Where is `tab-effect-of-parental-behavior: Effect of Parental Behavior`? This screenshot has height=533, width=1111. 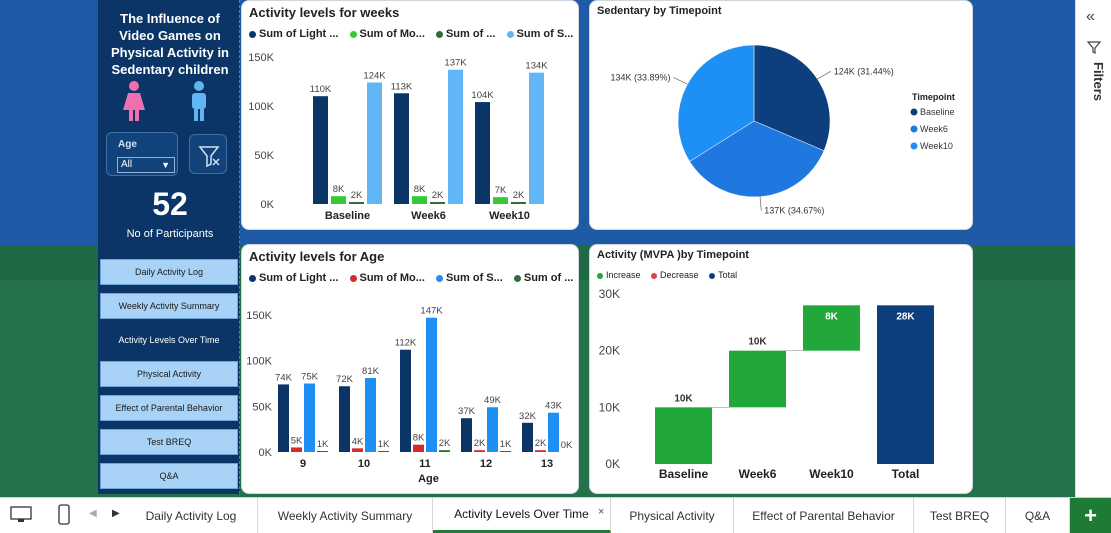
tab-effect-of-parental-behavior: Effect of Parental Behavior is located at coordinates (824, 515).